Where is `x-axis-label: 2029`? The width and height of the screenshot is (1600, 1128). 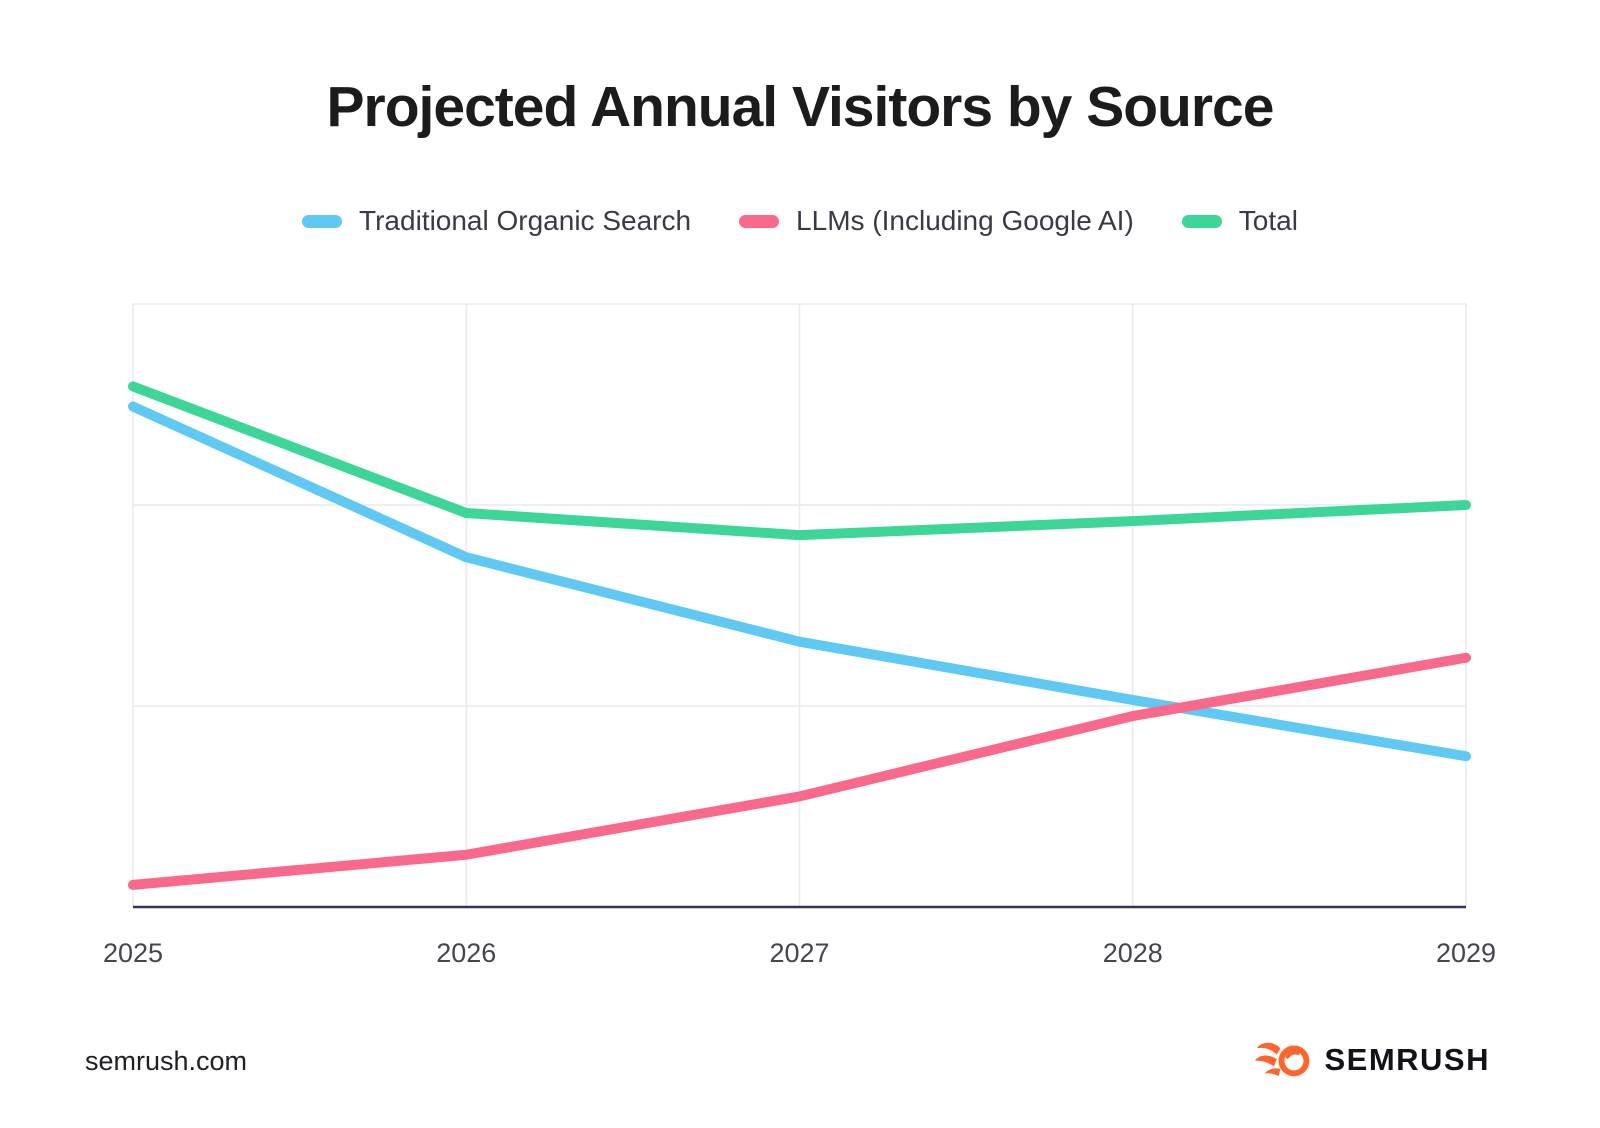
x-axis-label: 2029 is located at coordinates (1466, 953).